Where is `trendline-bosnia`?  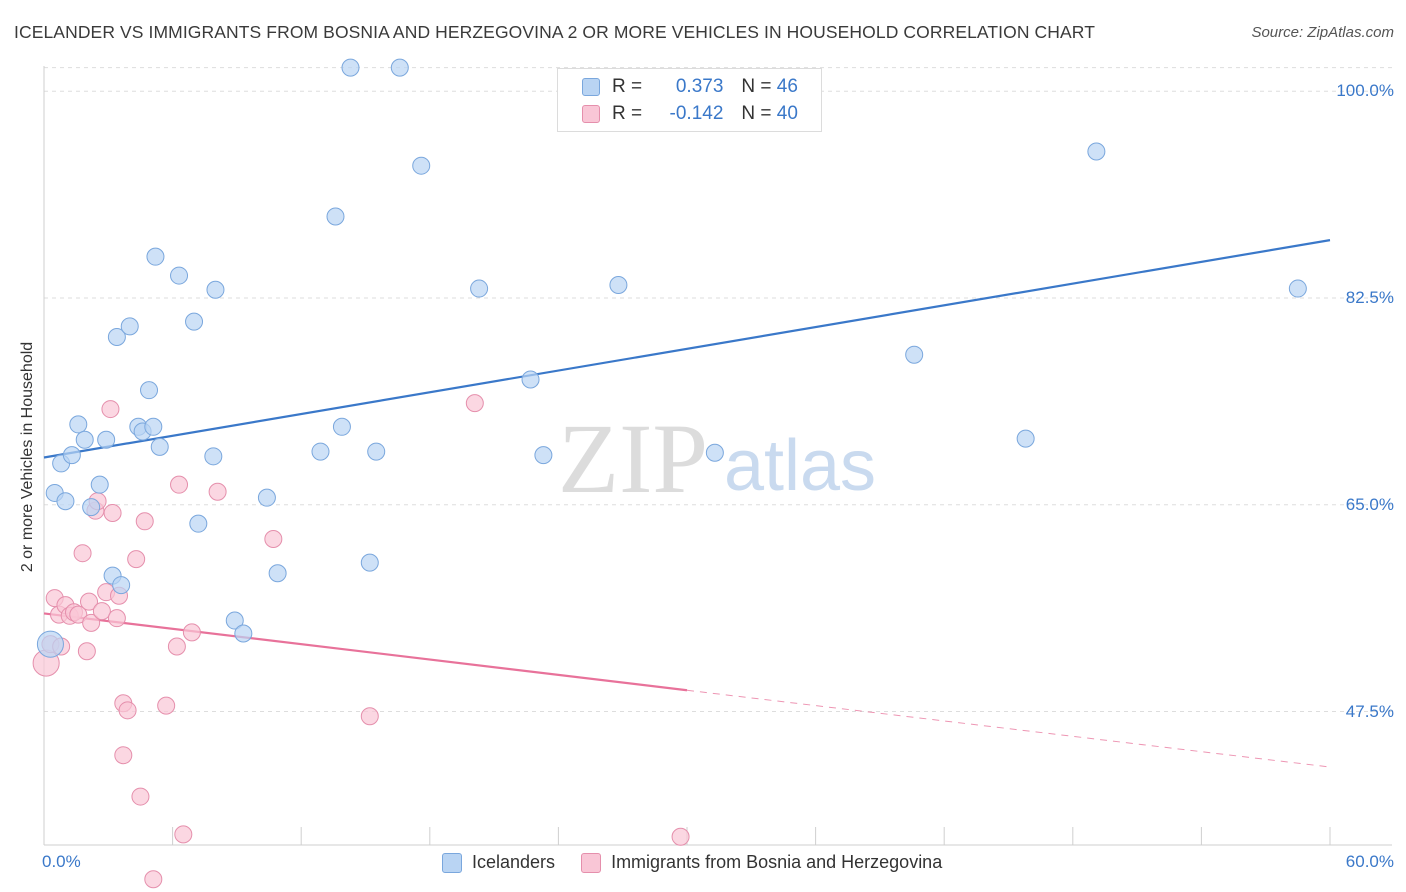 trendline-bosnia is located at coordinates (365, 652).